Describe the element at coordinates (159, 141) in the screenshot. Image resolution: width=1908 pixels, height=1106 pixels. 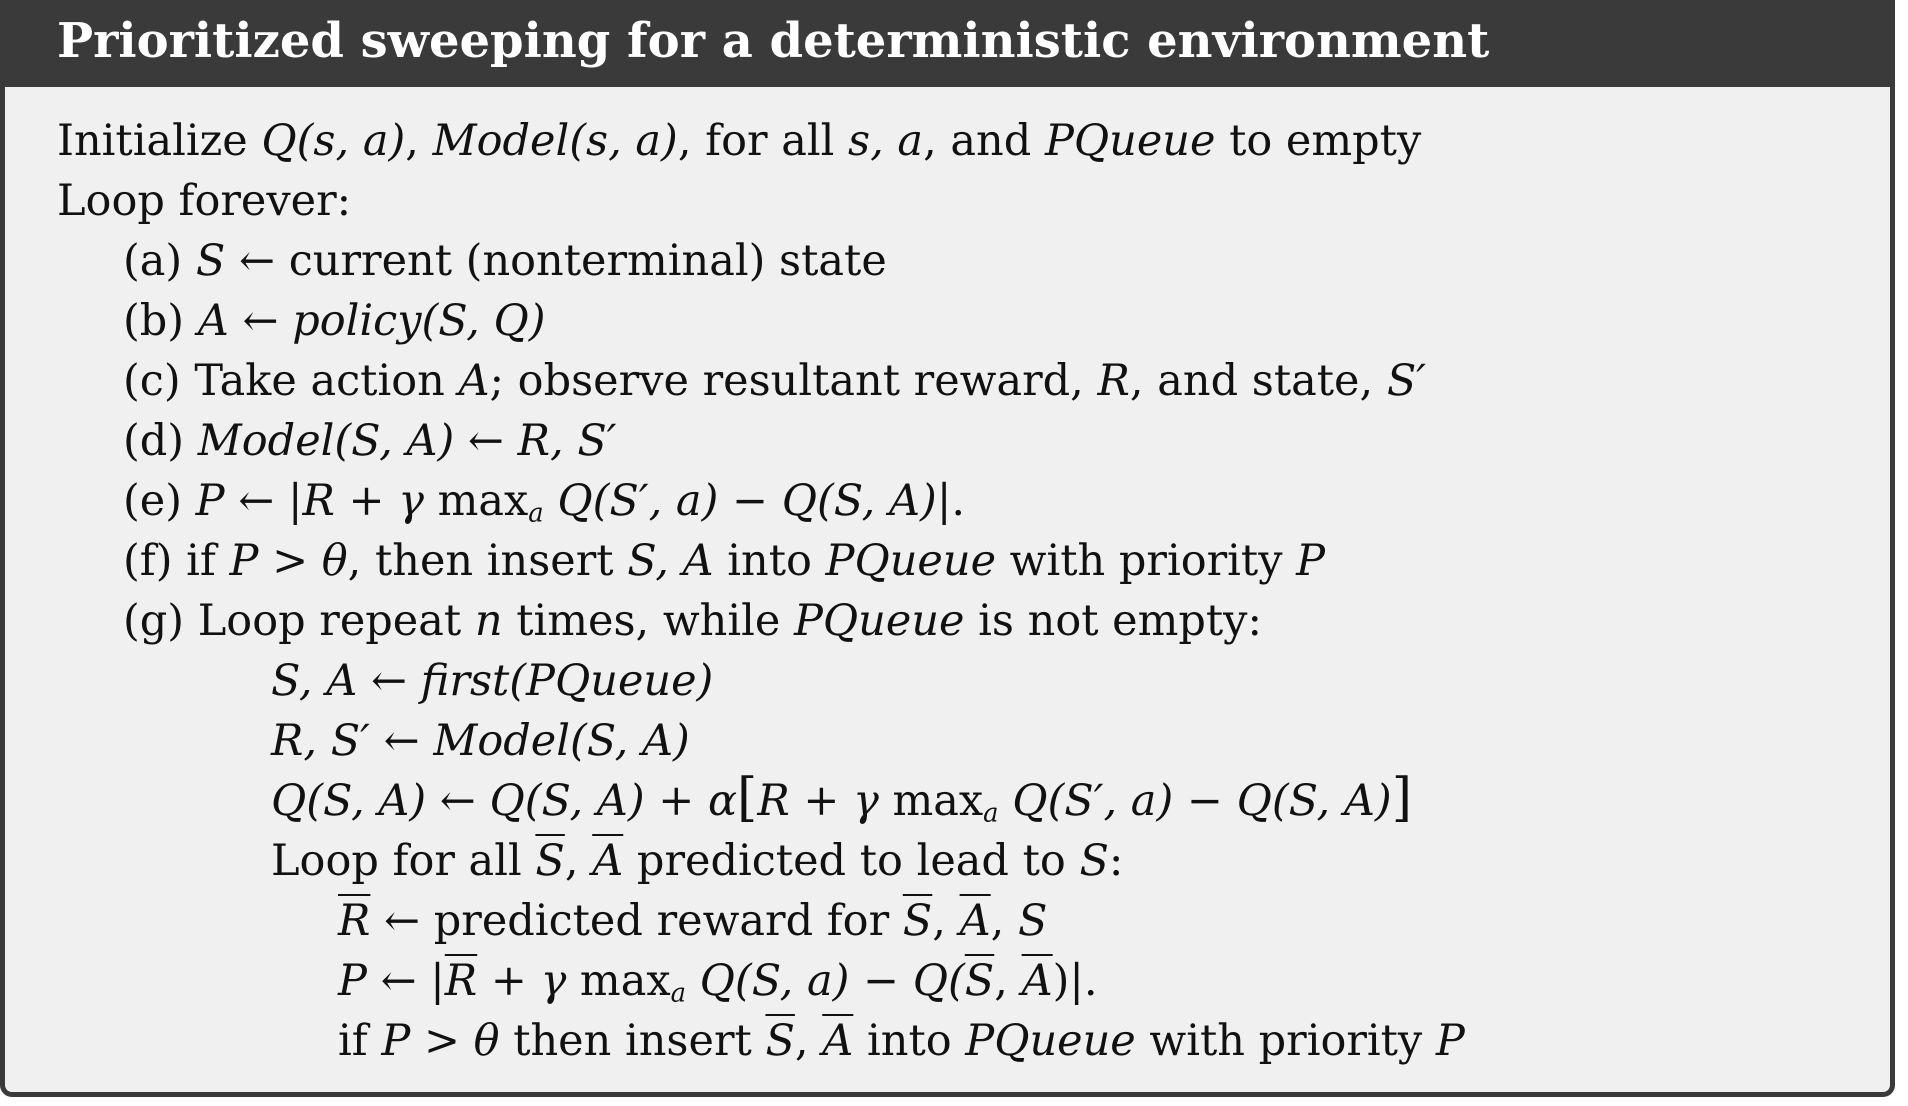
I see `text: Initialize` at that location.